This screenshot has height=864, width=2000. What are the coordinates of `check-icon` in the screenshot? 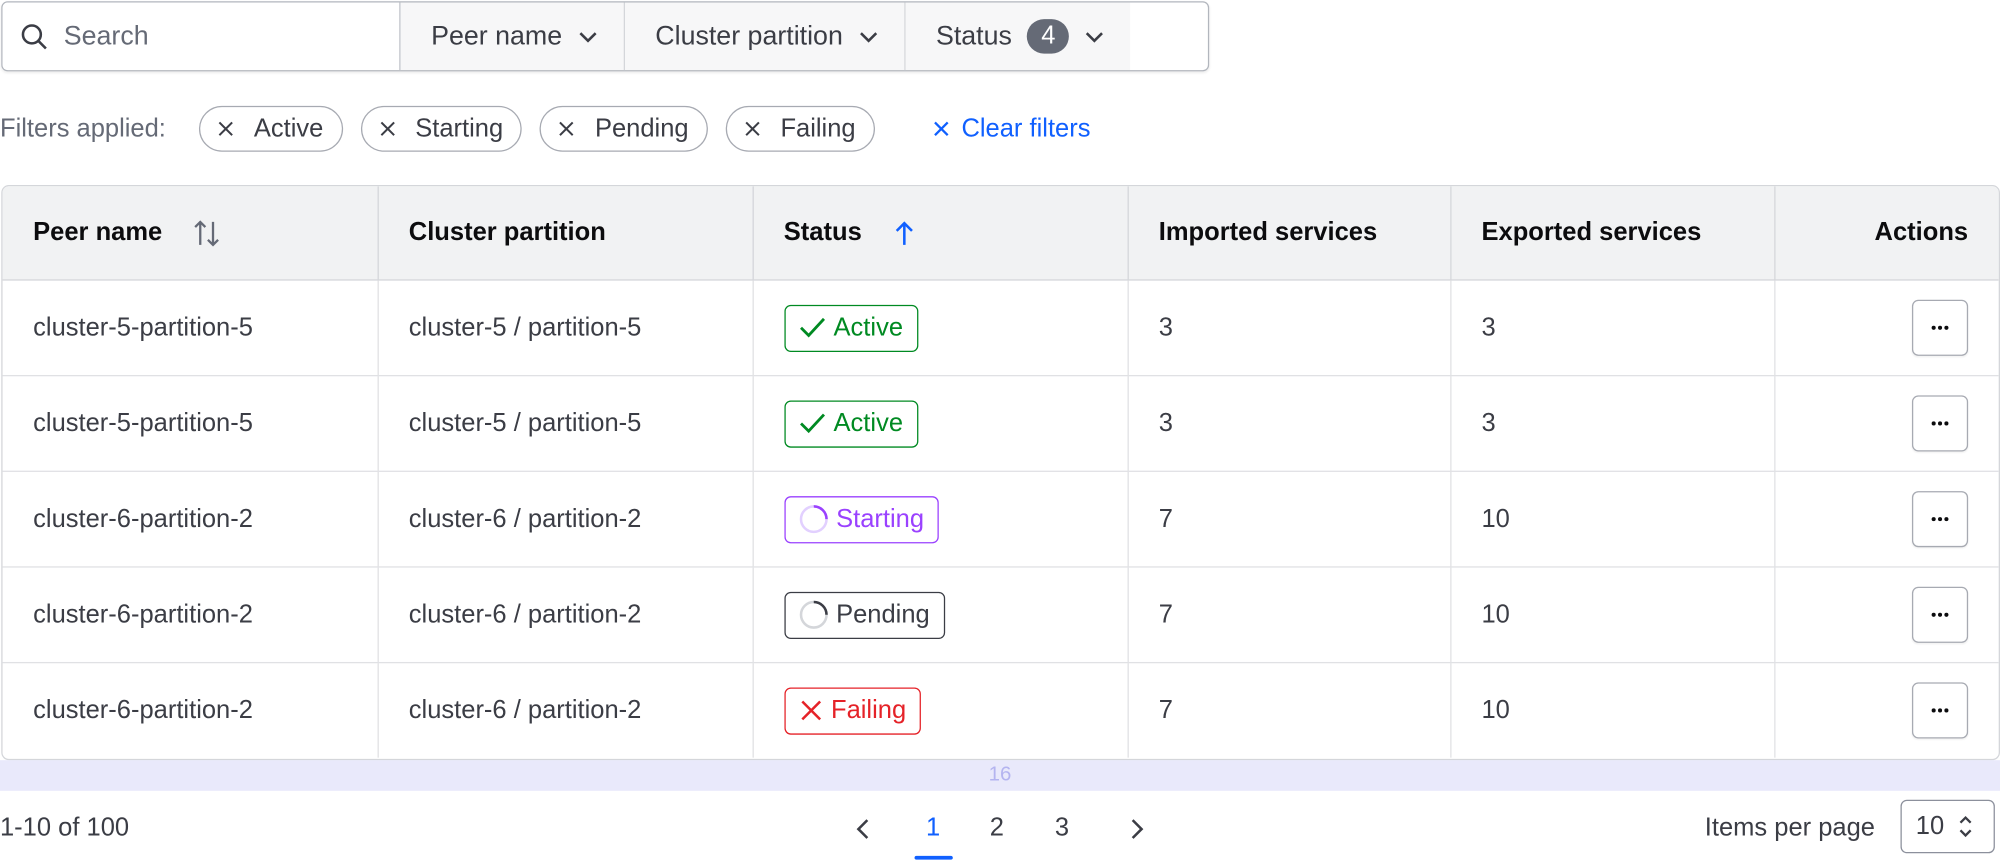 It's located at (812, 423).